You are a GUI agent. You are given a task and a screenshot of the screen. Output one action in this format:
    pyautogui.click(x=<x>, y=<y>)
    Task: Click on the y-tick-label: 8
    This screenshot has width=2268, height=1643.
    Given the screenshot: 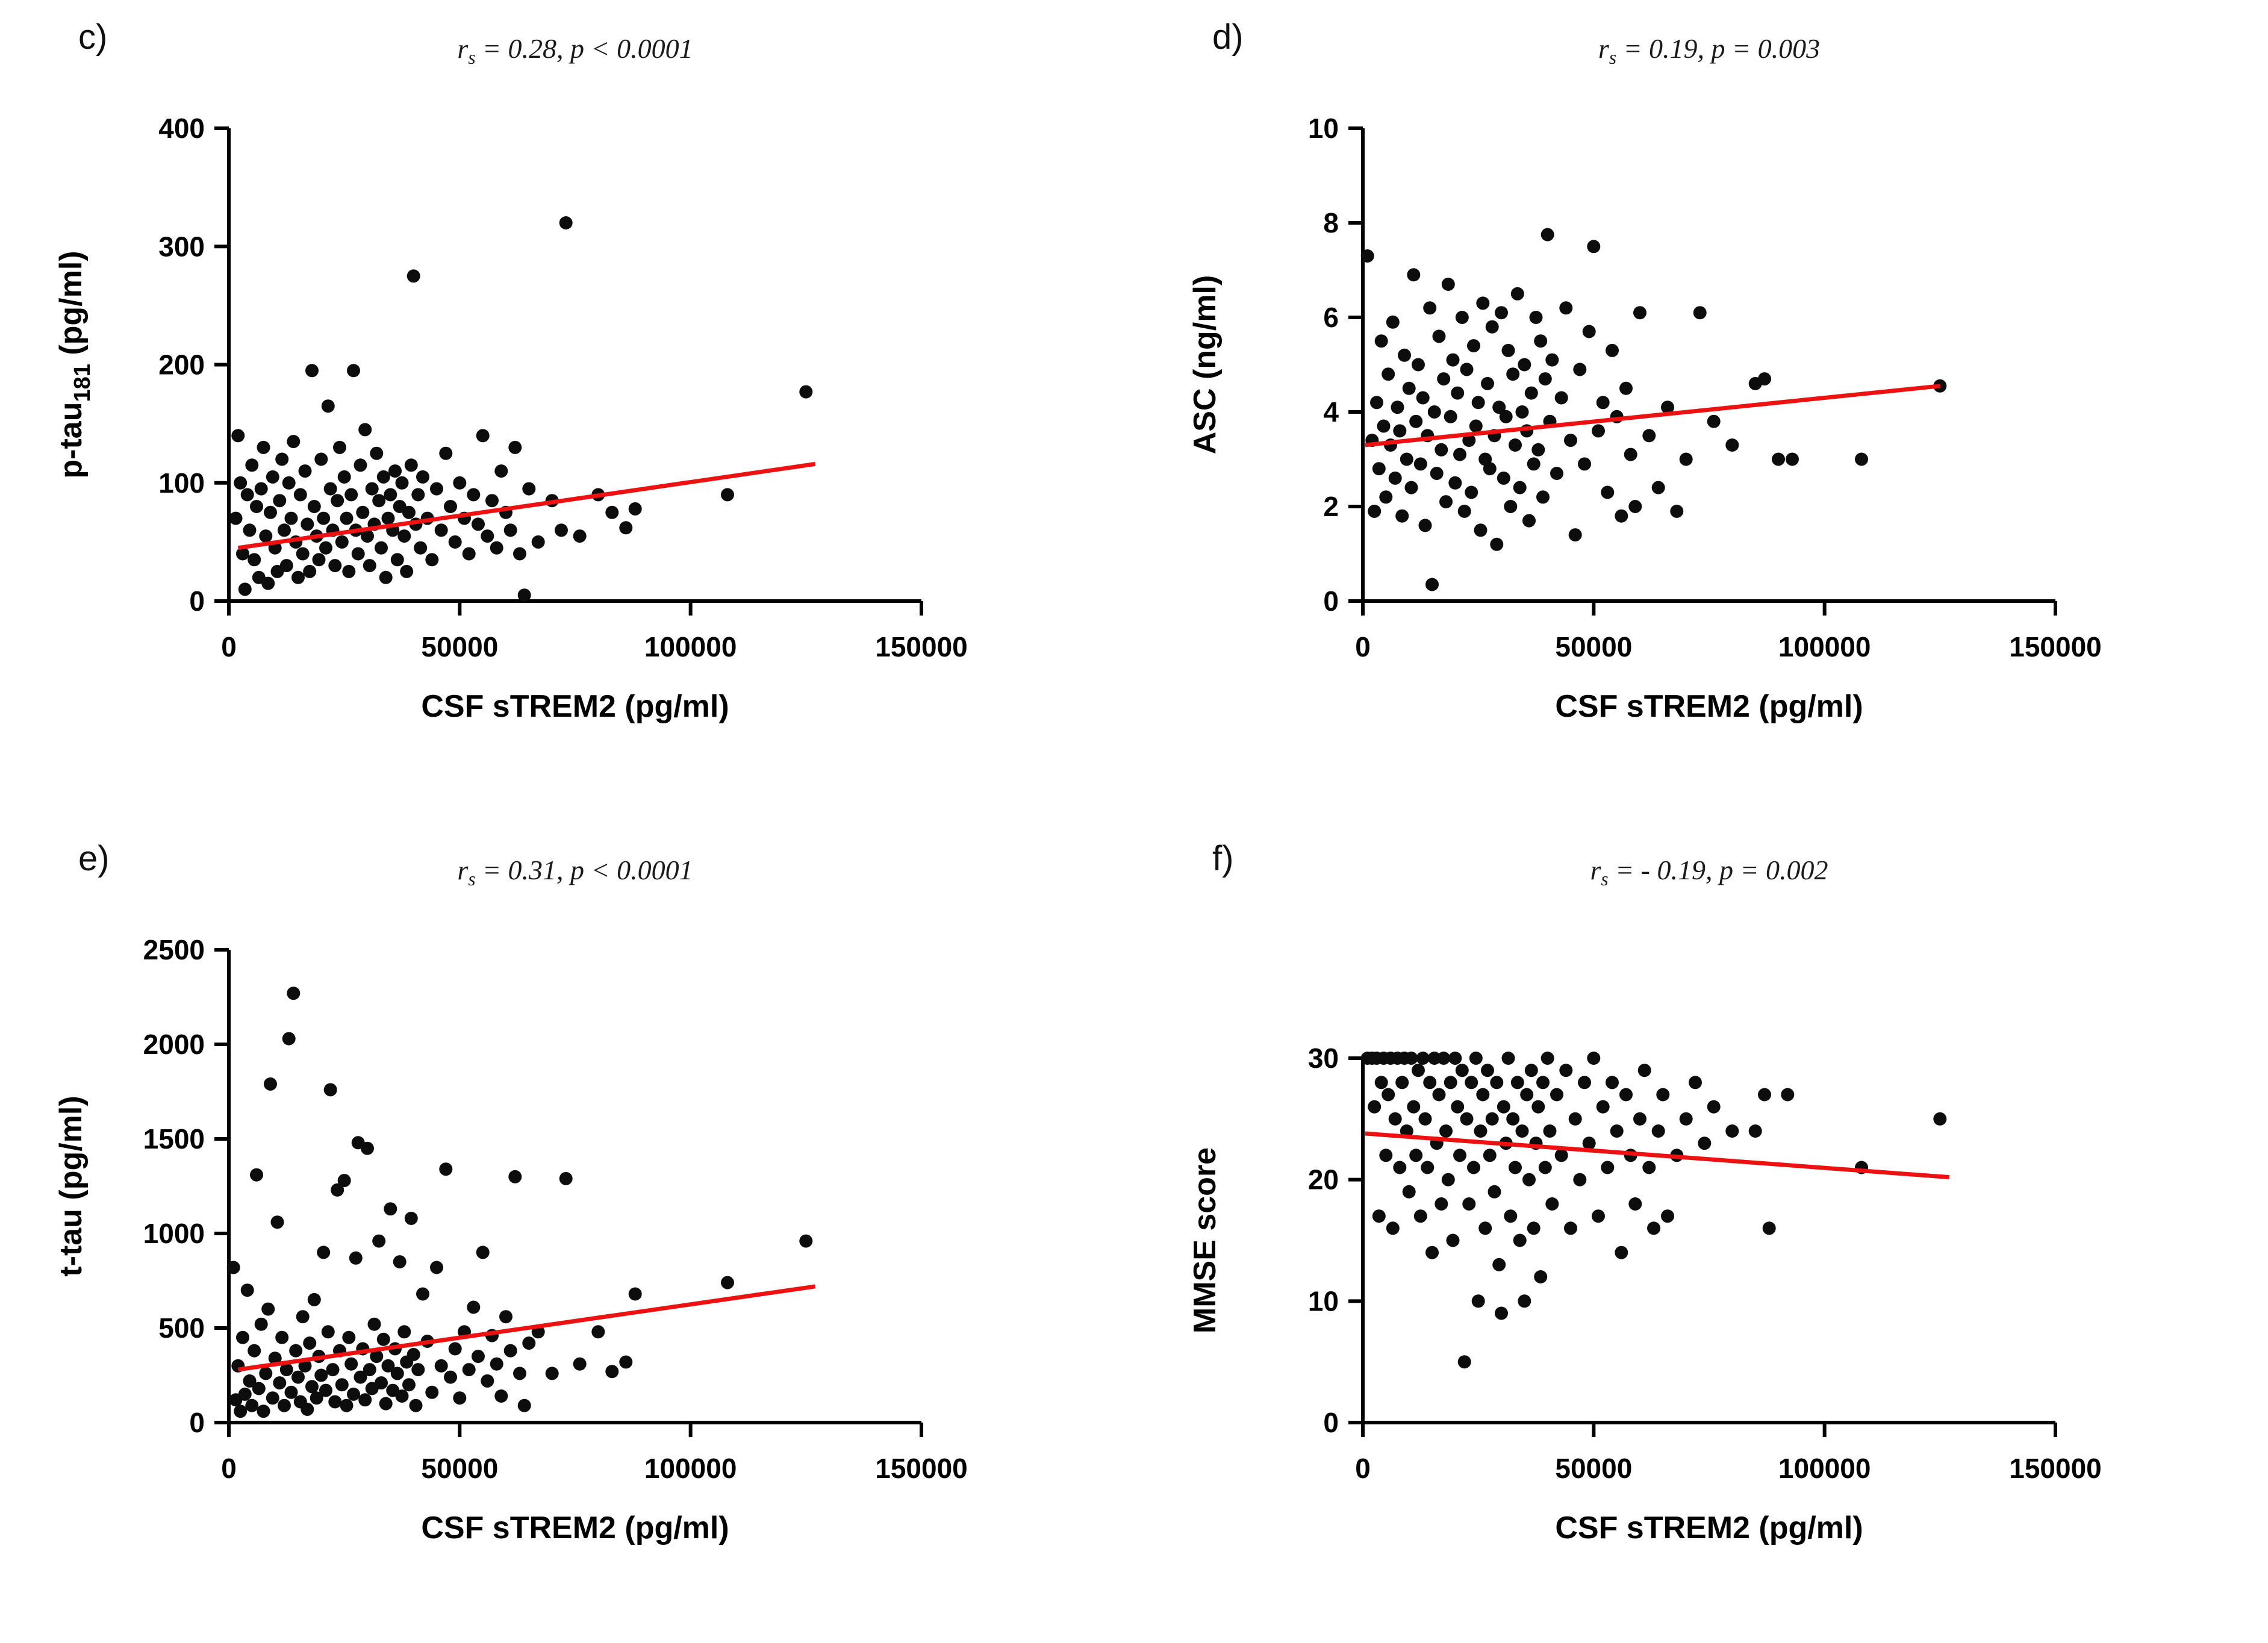 What is the action you would take?
    pyautogui.click(x=1331, y=223)
    